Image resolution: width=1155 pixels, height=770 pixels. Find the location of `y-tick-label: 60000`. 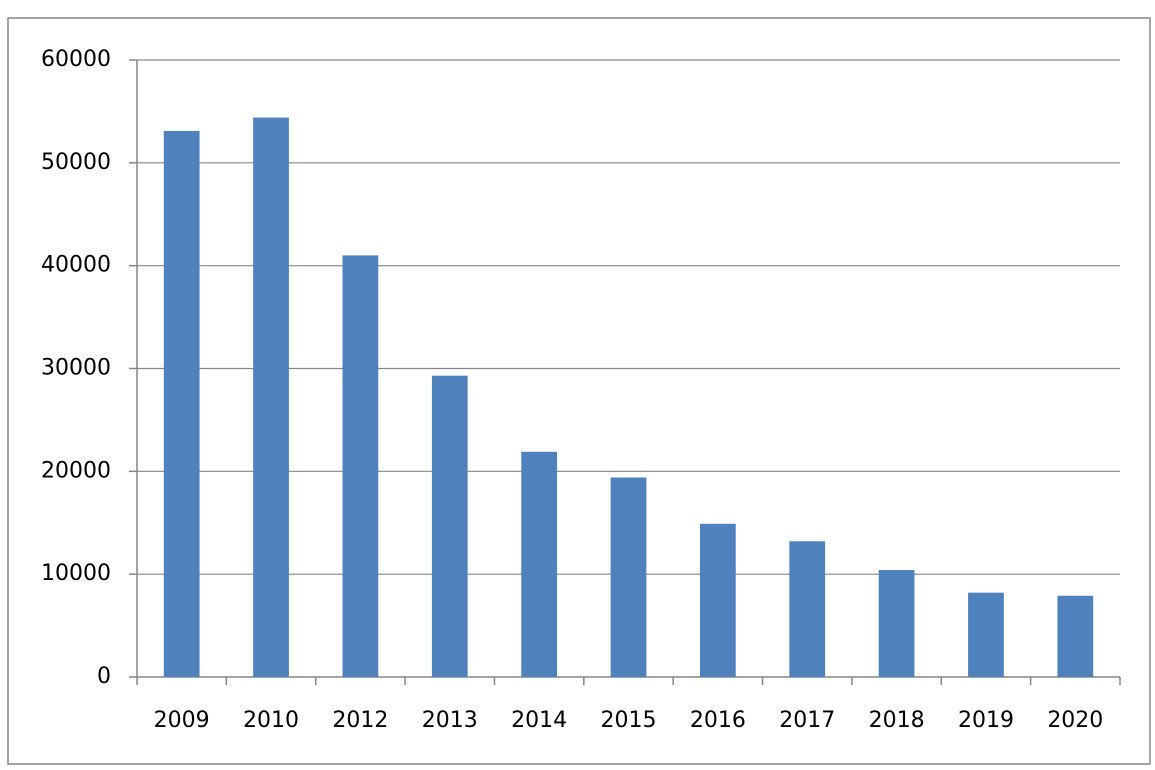

y-tick-label: 60000 is located at coordinates (76, 59).